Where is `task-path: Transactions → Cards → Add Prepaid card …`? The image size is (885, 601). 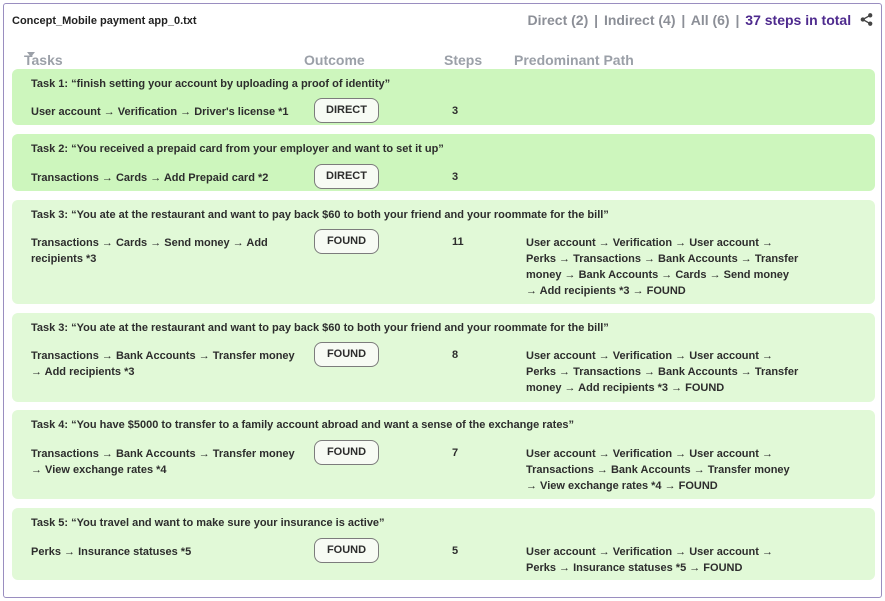
task-path: Transactions → Cards → Add Prepaid card … is located at coordinates (150, 178).